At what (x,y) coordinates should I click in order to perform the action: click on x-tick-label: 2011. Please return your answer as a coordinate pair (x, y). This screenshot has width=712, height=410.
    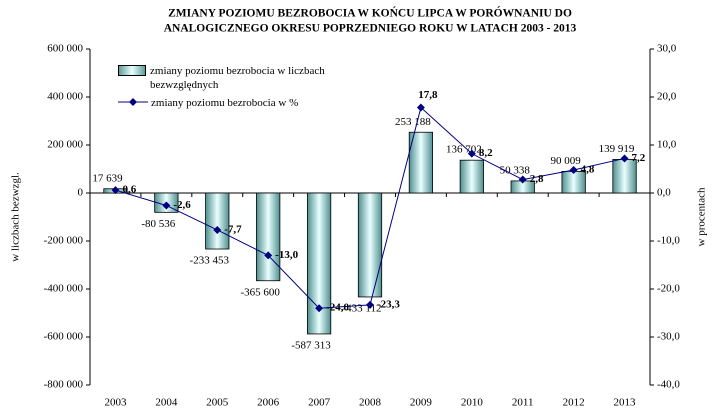
    Looking at the image, I should click on (523, 403).